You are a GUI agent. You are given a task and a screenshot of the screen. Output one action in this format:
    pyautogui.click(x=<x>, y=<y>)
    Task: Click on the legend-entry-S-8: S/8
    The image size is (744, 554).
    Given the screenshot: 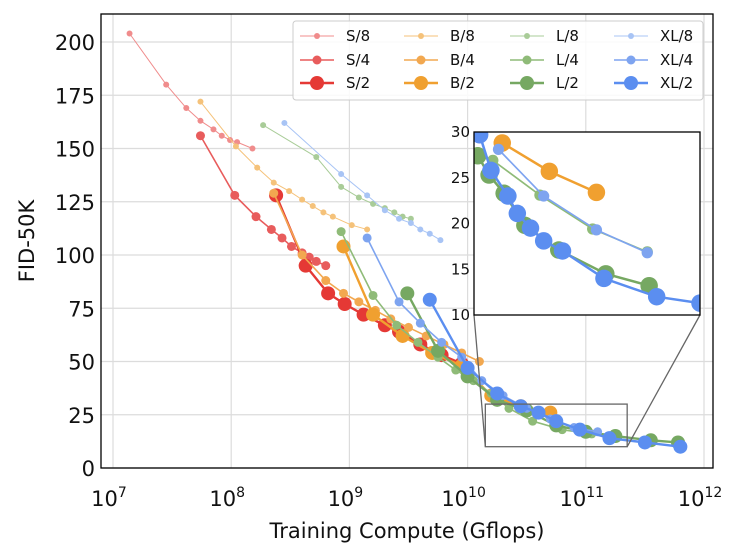 What is the action you would take?
    pyautogui.click(x=335, y=36)
    